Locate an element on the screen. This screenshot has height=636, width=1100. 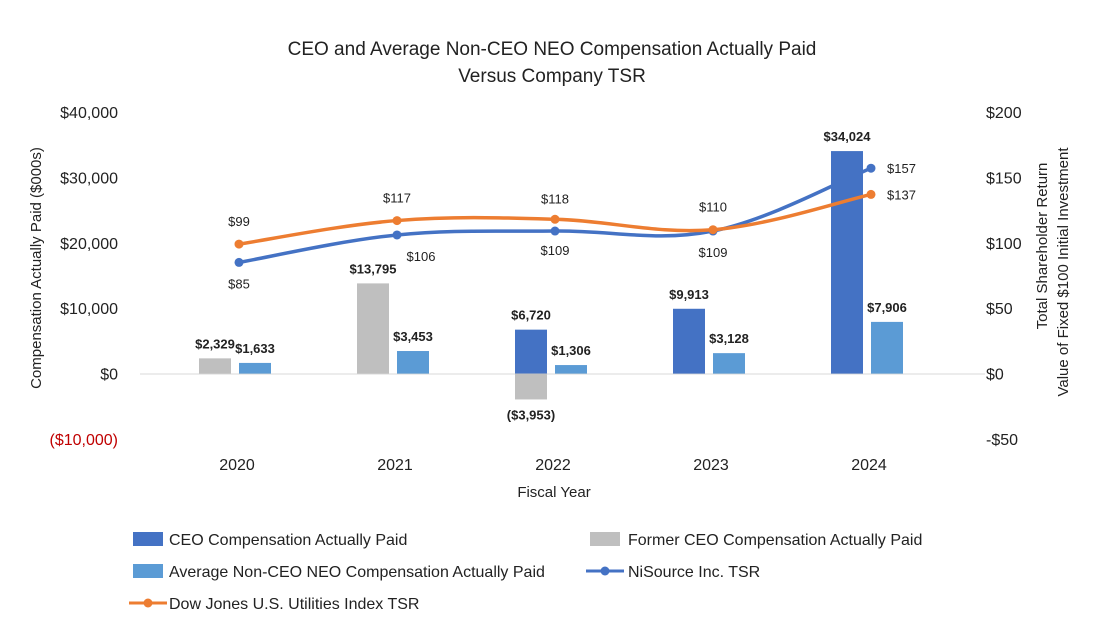
bar-label-ceo: $34,024 is located at coordinates (848, 136).